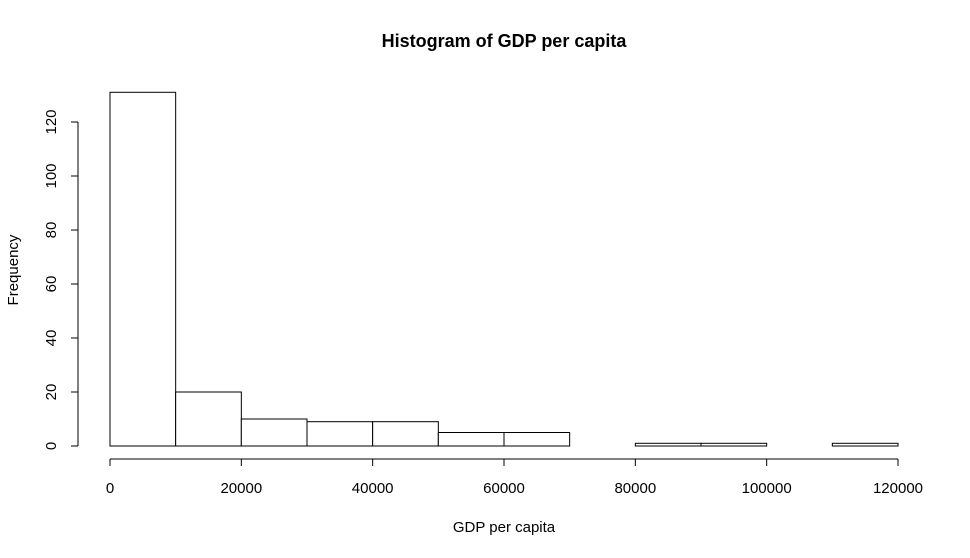 The height and width of the screenshot is (558, 970). Describe the element at coordinates (767, 488) in the screenshot. I see `x-tick-label: 100000` at that location.